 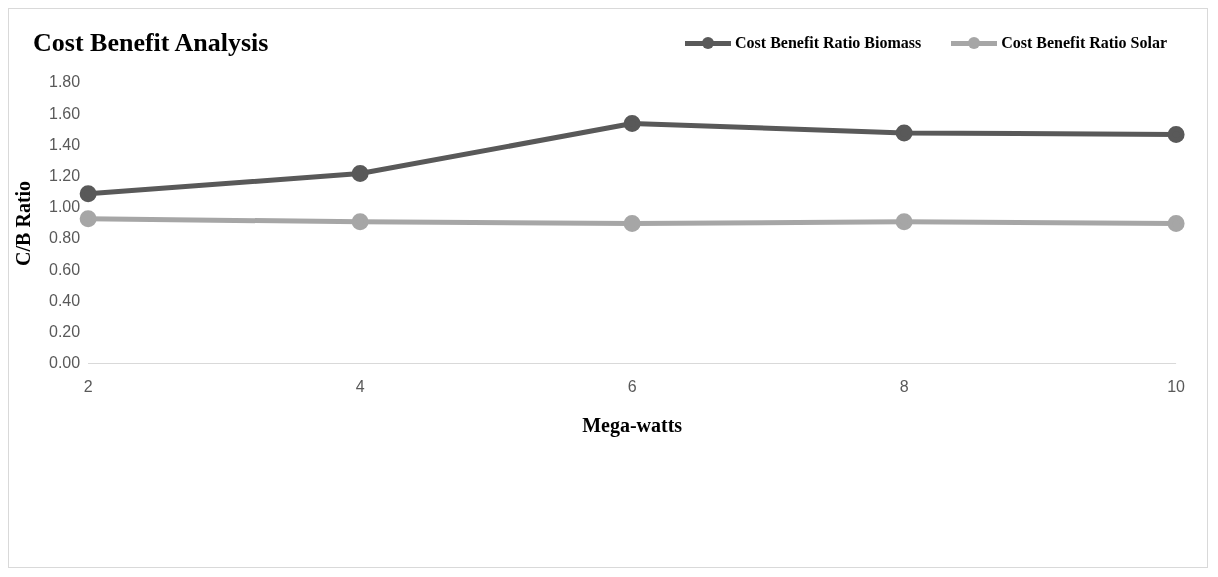 What do you see at coordinates (65, 363) in the screenshot?
I see `y-tick-label: 0.00` at bounding box center [65, 363].